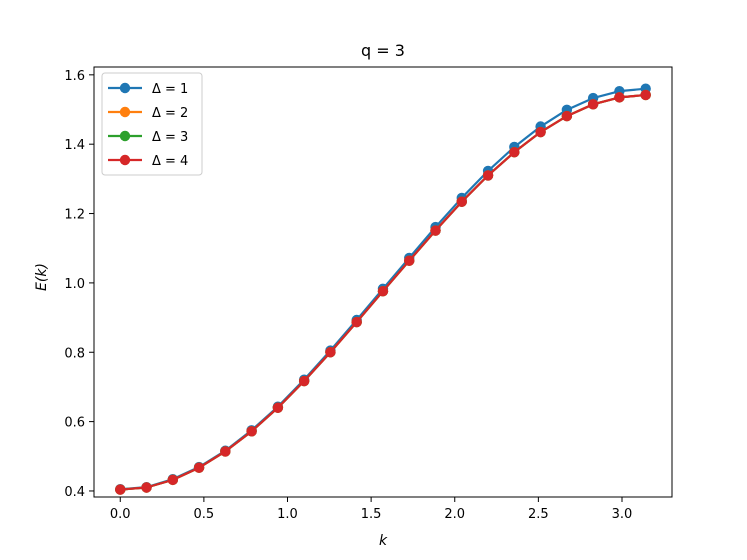  What do you see at coordinates (74, 423) in the screenshot?
I see `y-tick-label: 0.6` at bounding box center [74, 423].